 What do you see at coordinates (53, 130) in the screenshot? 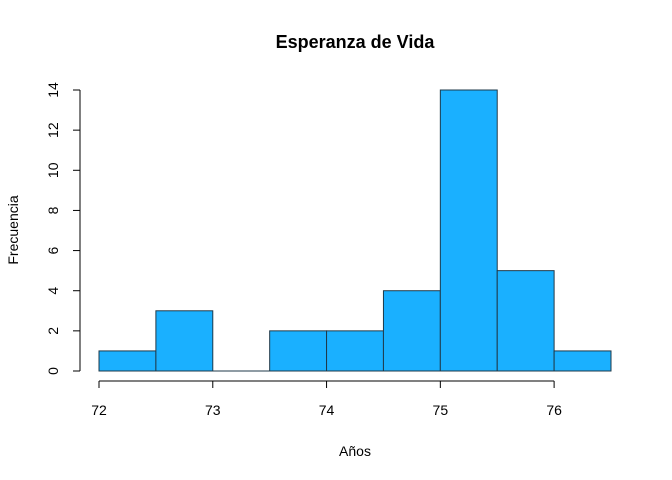
I see `y-tick-label: 12` at bounding box center [53, 130].